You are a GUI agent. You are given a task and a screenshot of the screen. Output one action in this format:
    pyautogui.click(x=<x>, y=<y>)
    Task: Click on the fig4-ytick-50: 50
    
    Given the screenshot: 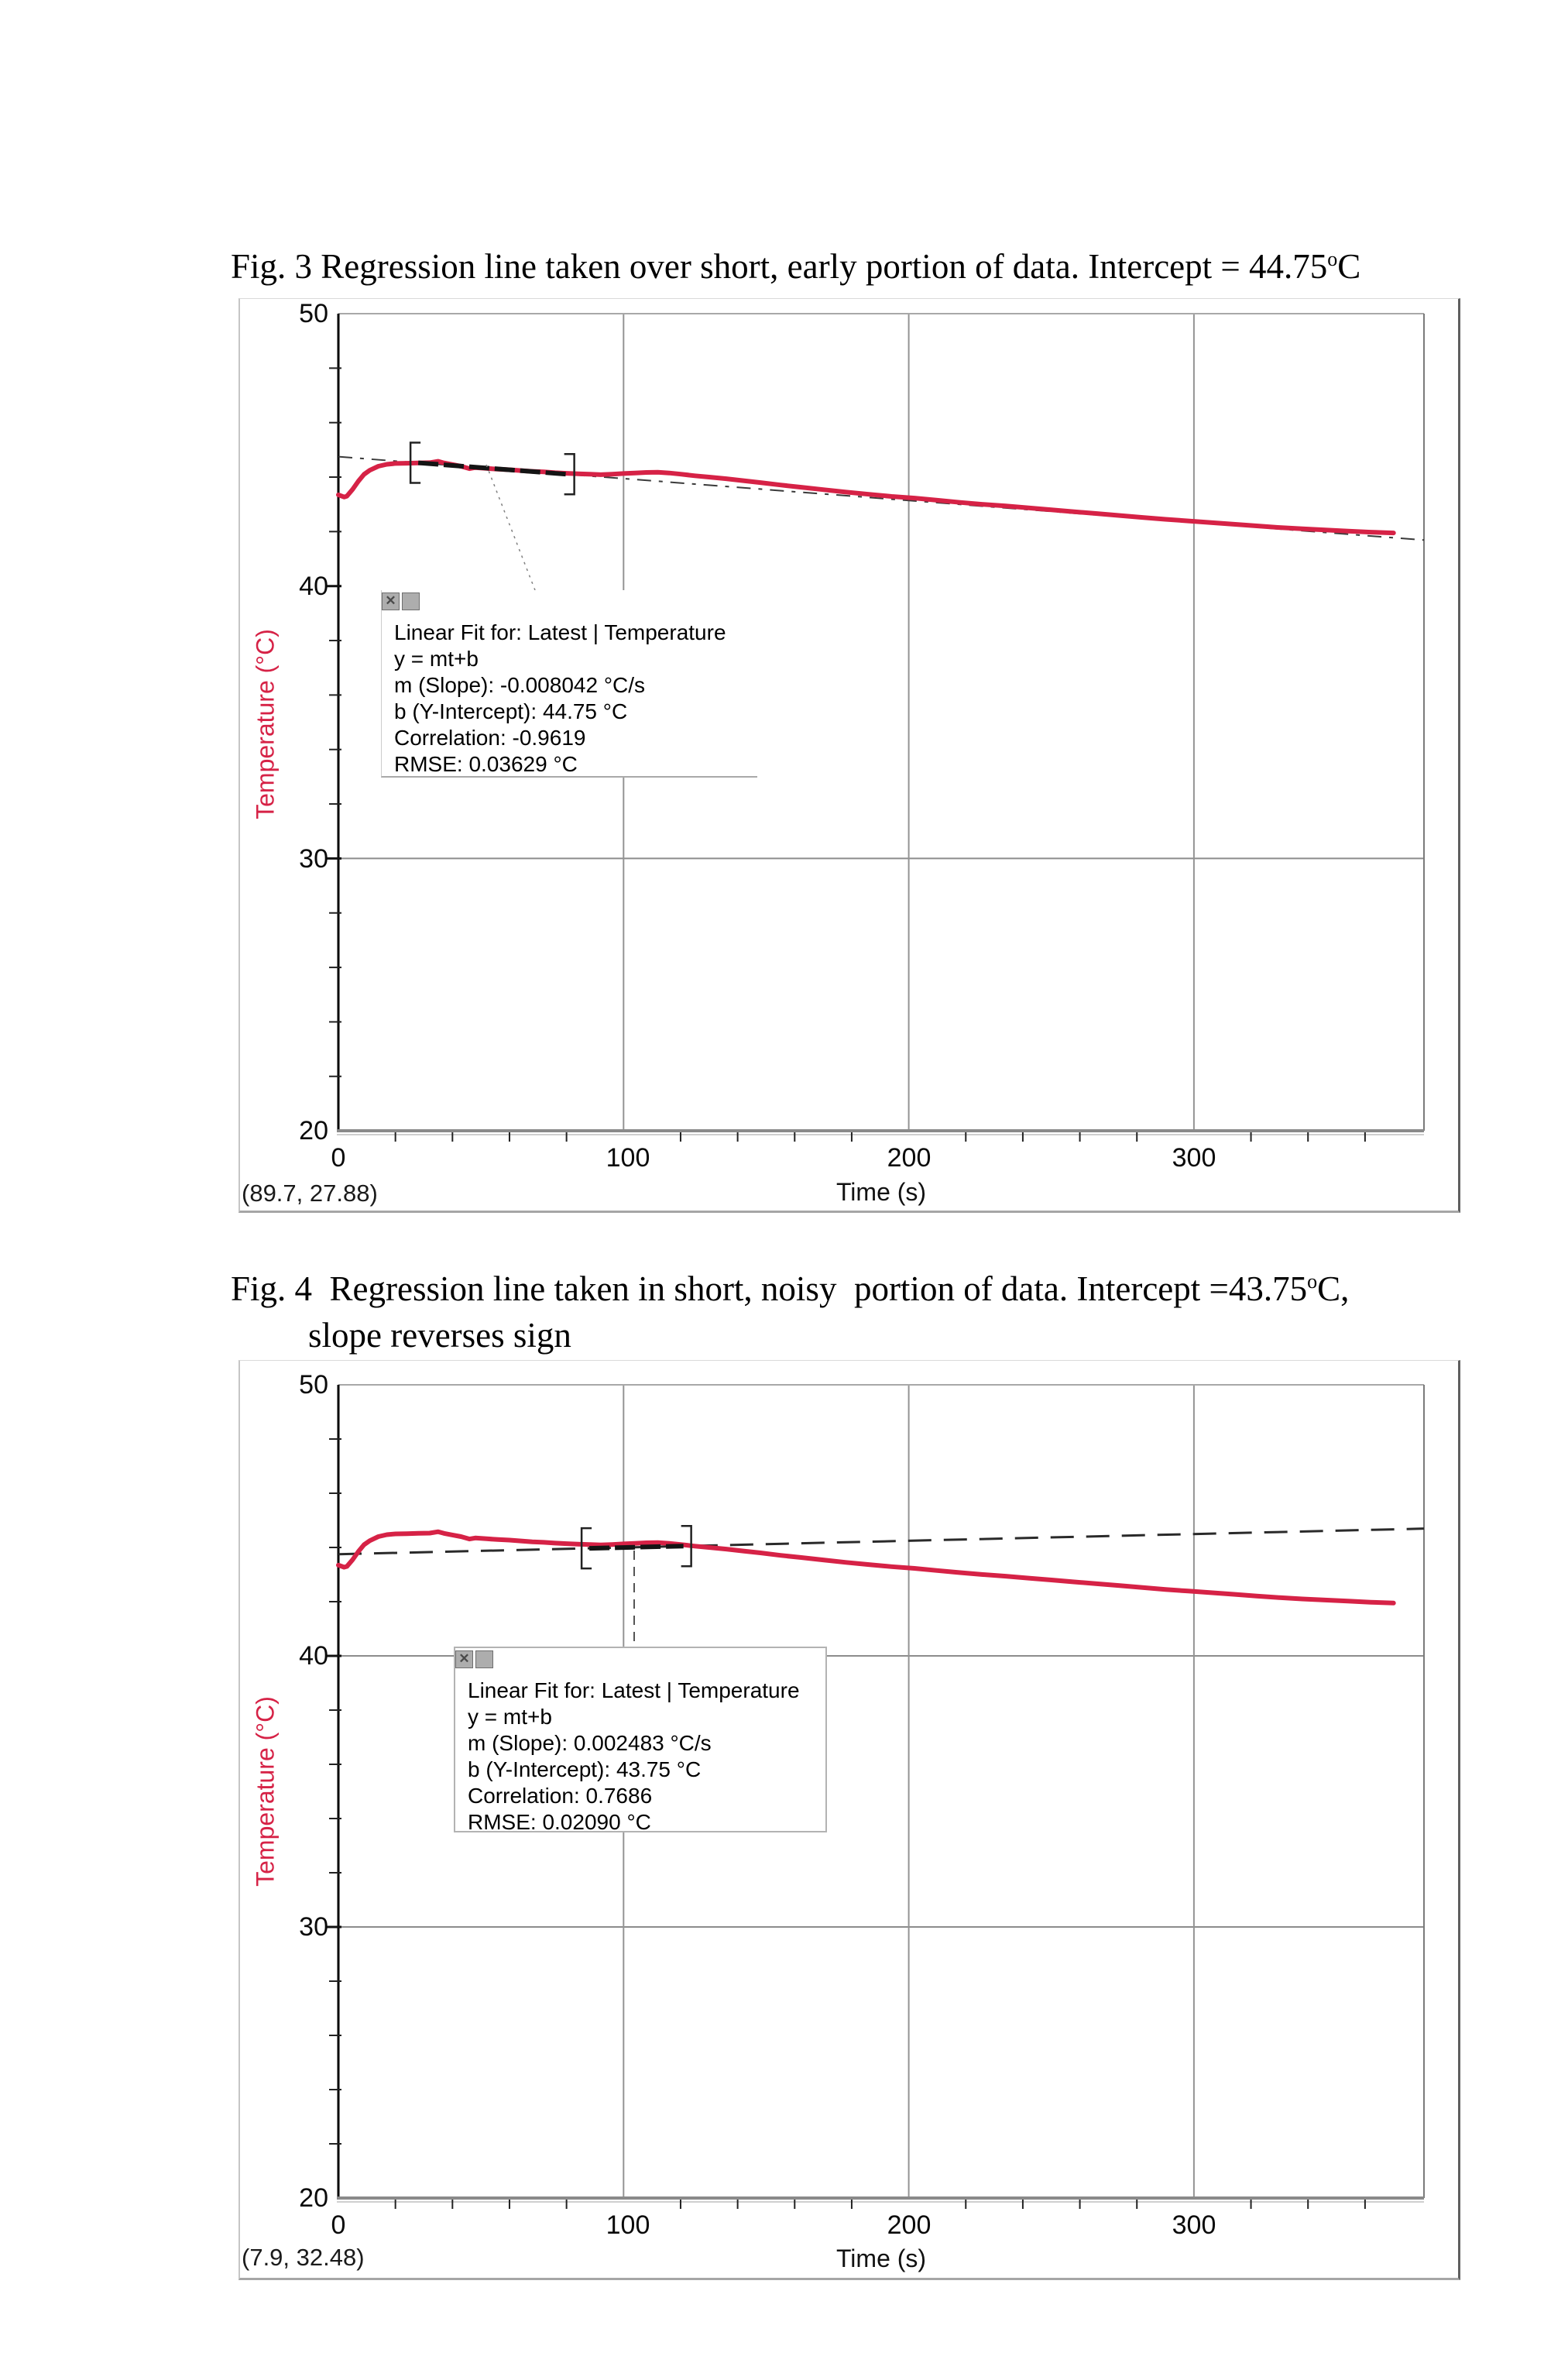 What is the action you would take?
    pyautogui.click(x=313, y=1385)
    